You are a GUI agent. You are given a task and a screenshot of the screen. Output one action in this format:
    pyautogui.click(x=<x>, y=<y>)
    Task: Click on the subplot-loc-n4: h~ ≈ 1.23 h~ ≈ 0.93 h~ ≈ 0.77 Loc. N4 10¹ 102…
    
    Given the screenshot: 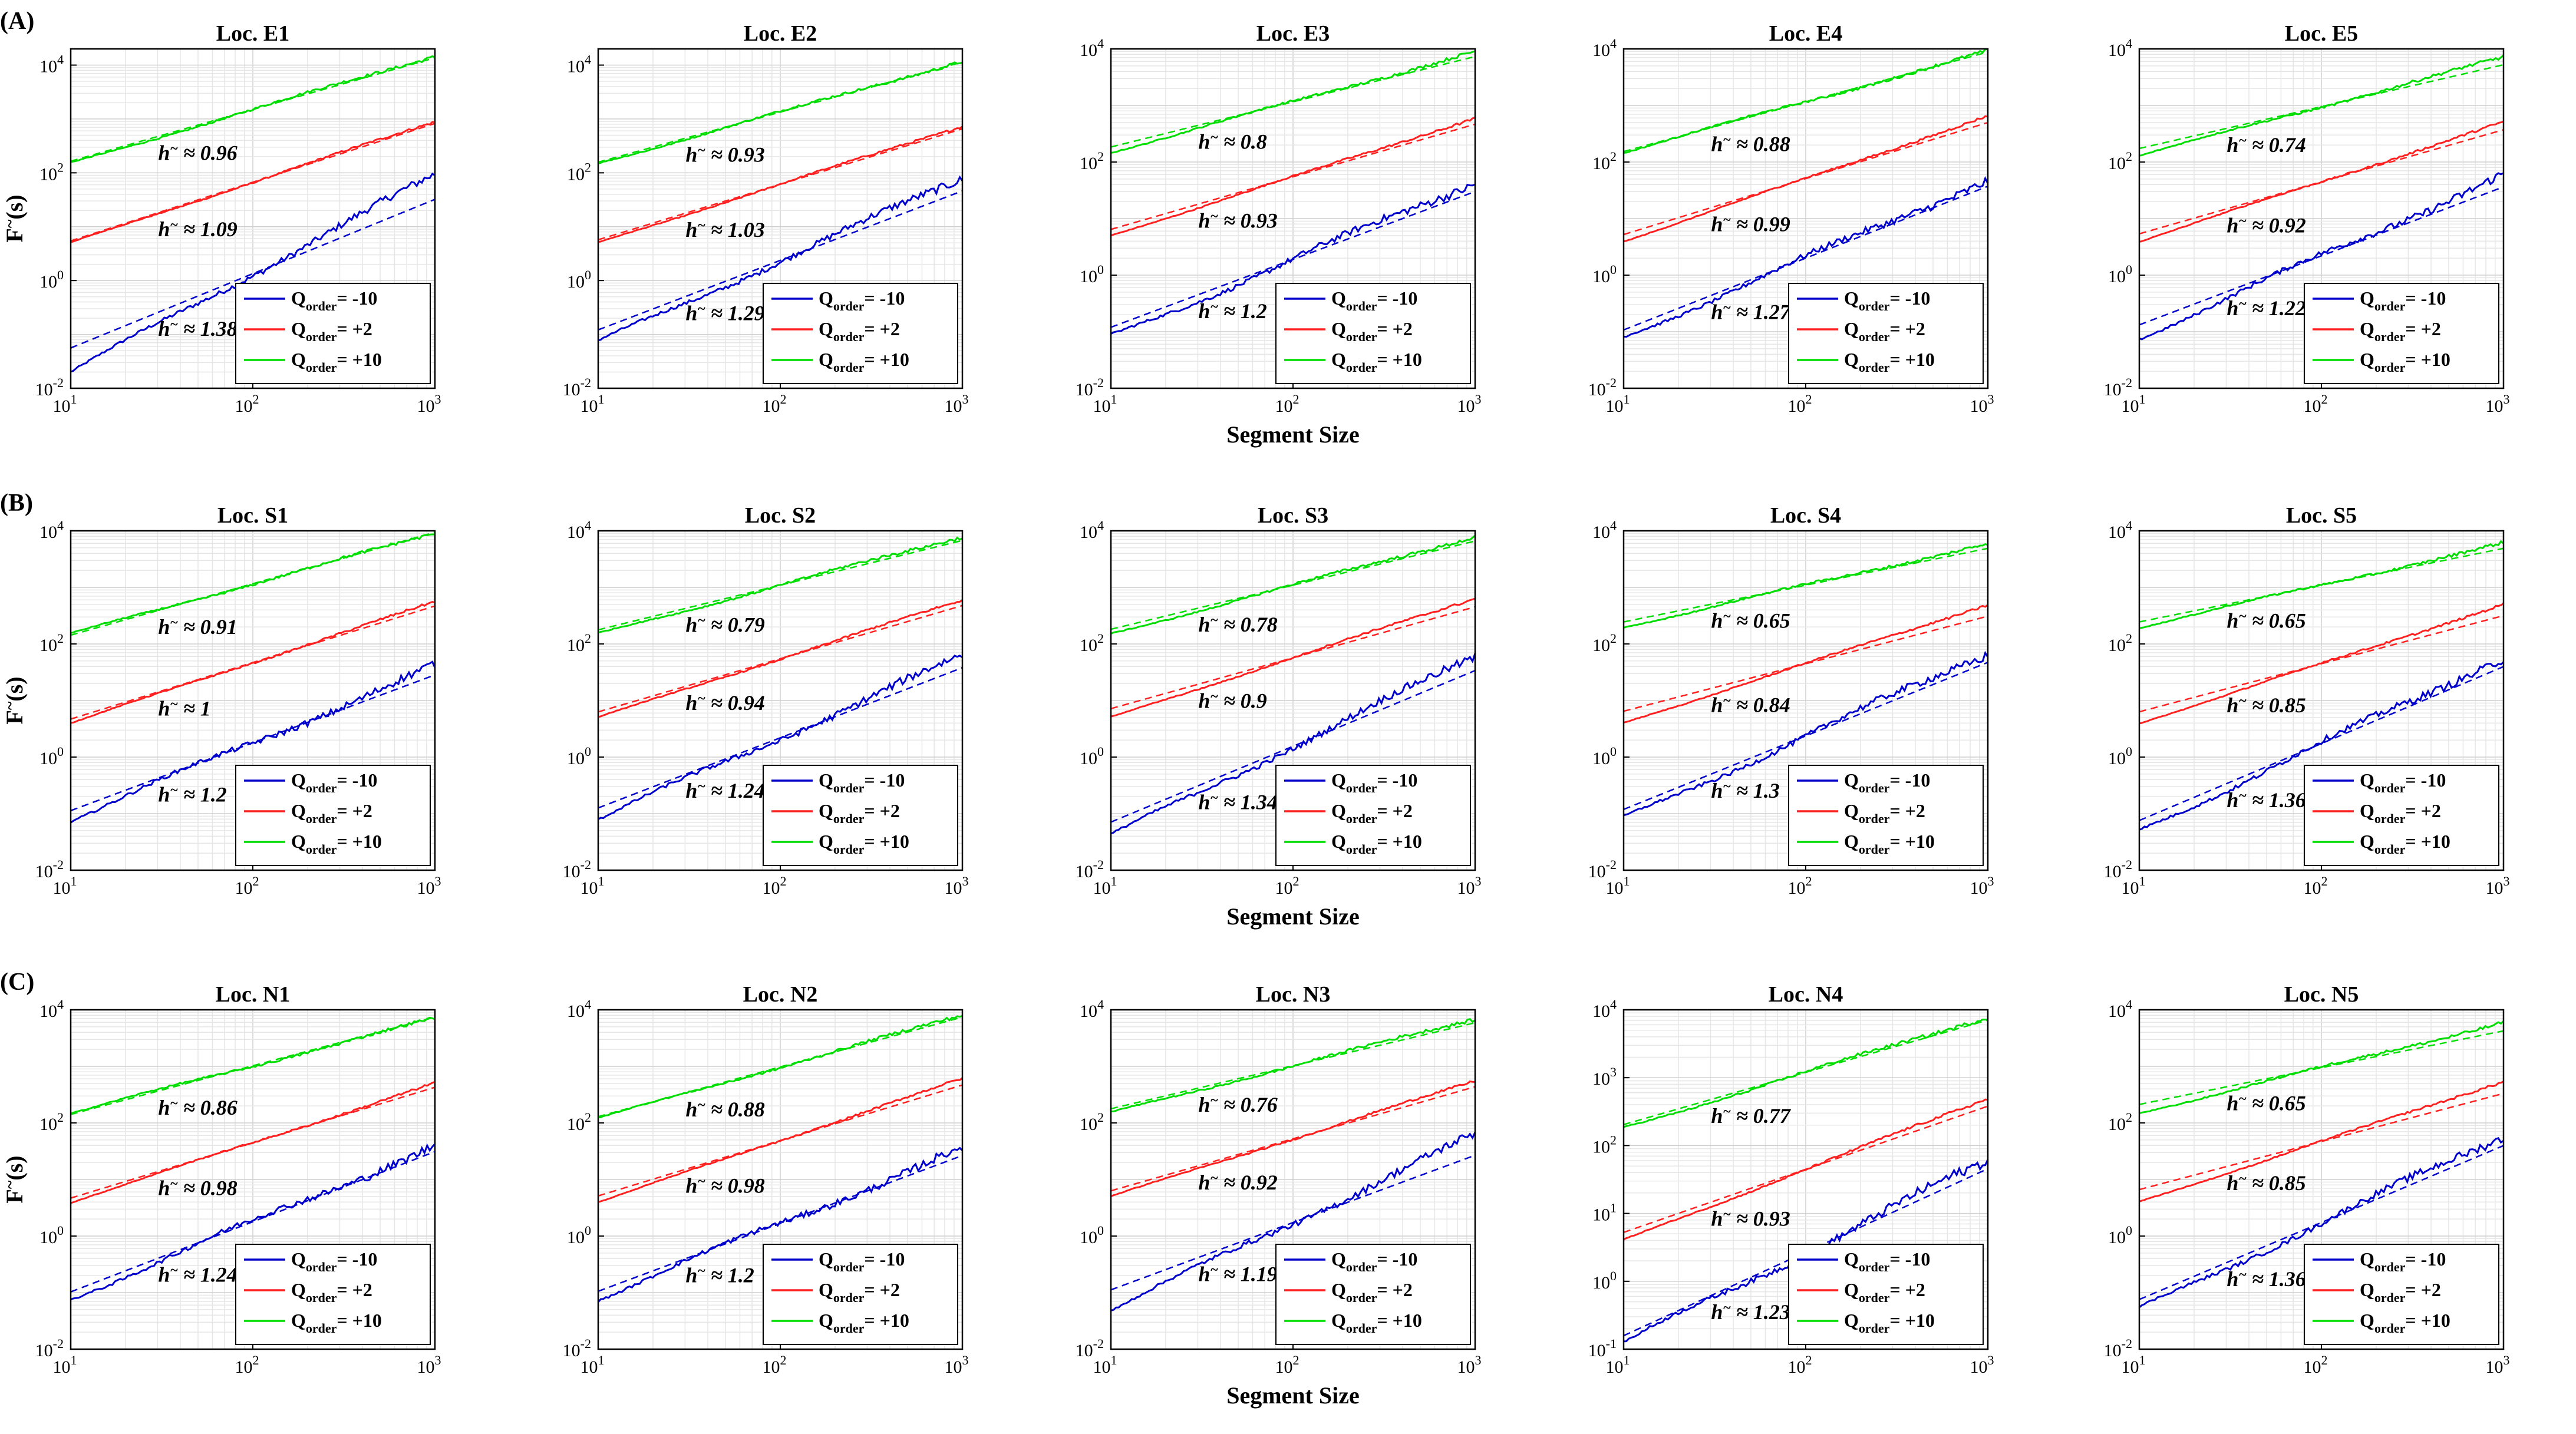 What is the action you would take?
    pyautogui.click(x=1791, y=1179)
    